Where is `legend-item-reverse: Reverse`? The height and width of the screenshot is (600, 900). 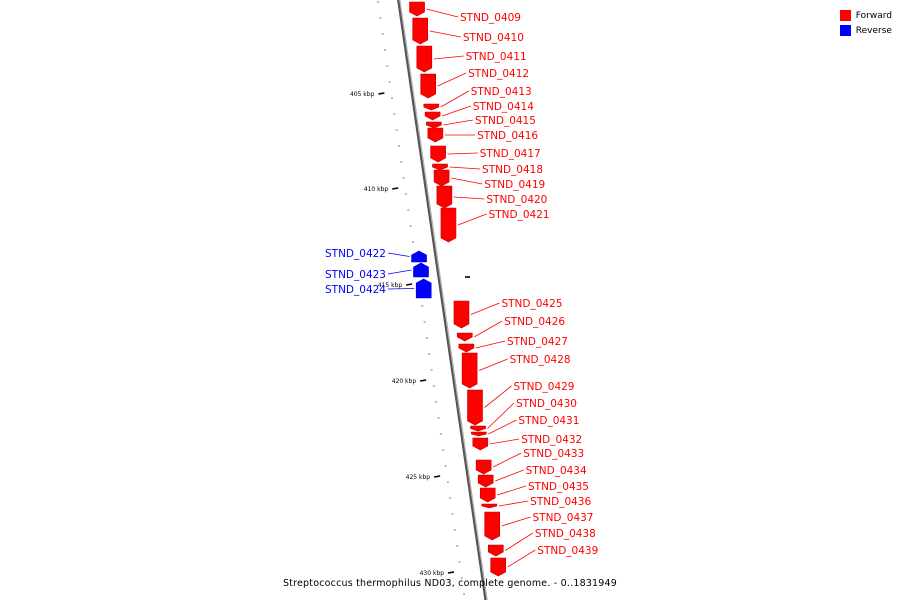 legend-item-reverse: Reverse is located at coordinates (865, 30).